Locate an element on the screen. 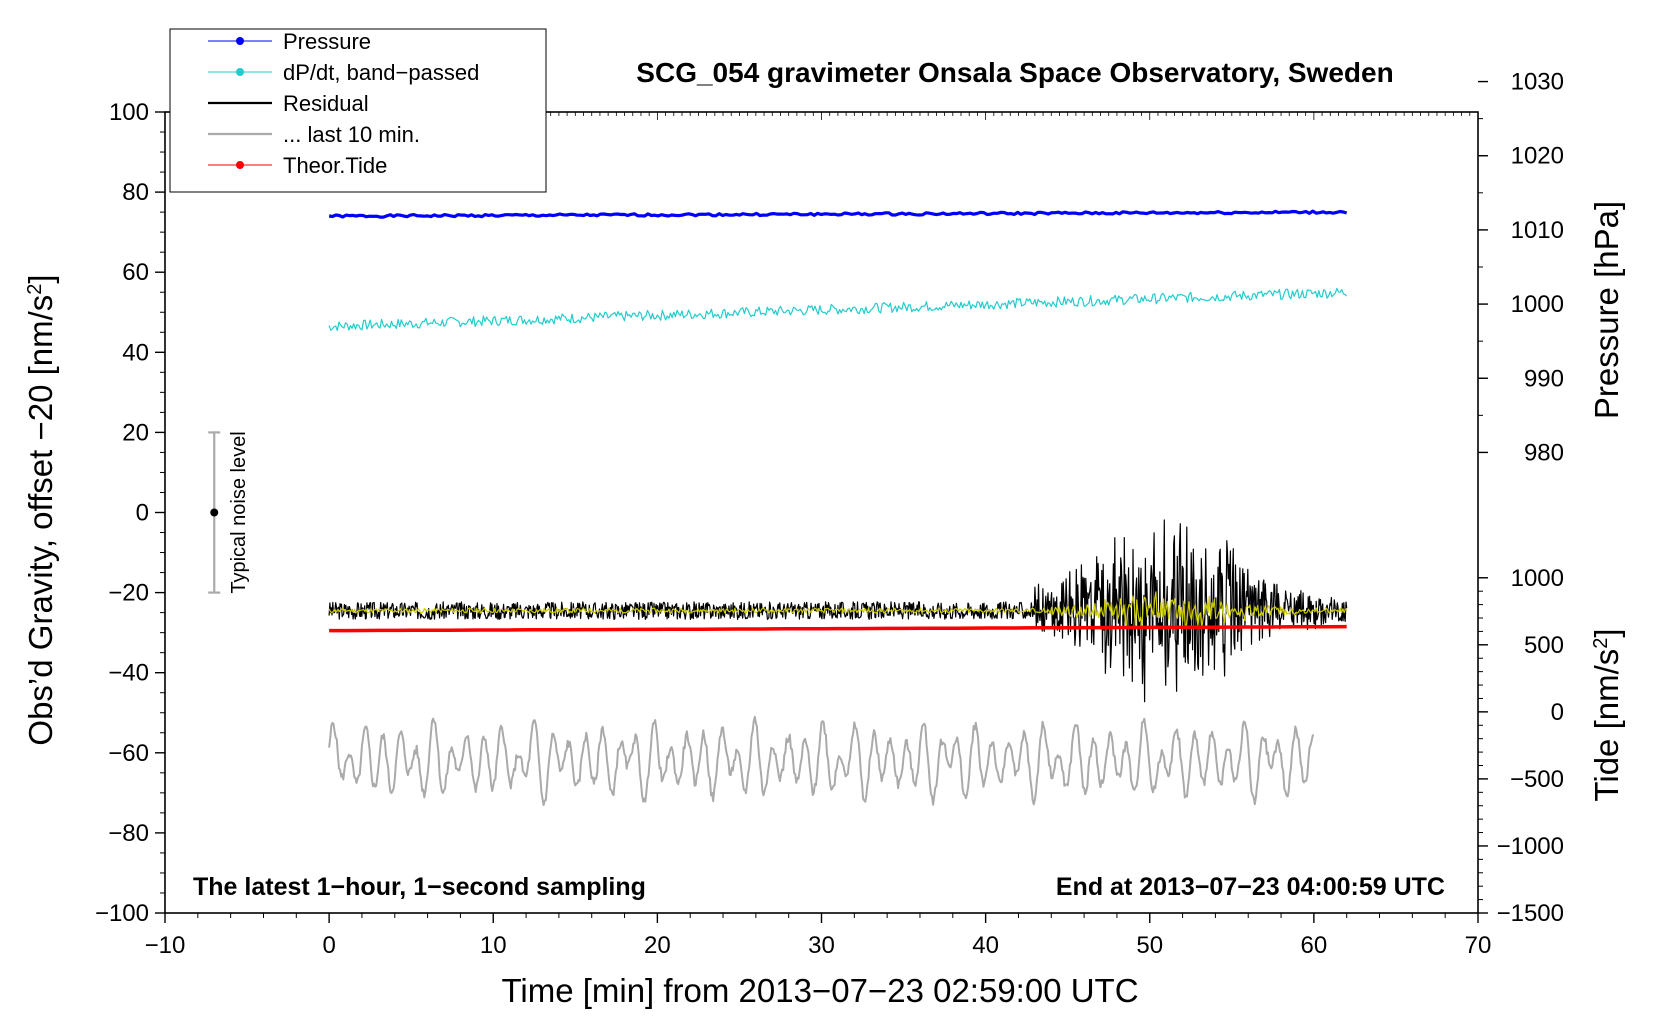 Image resolution: width=1660 pixels, height=1020 pixels. noise-bar: Typical noise level is located at coordinates (229, 512).